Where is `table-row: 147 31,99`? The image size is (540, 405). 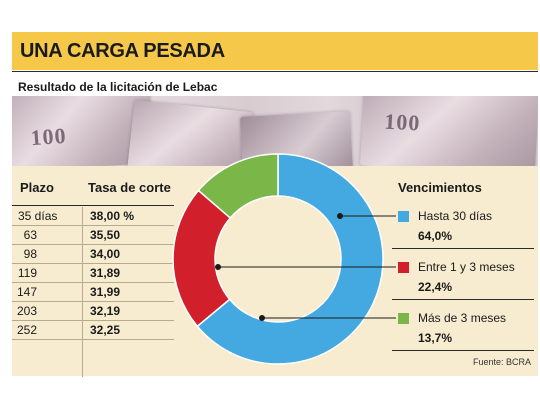
table-row: 147 31,99 is located at coordinates (93, 292).